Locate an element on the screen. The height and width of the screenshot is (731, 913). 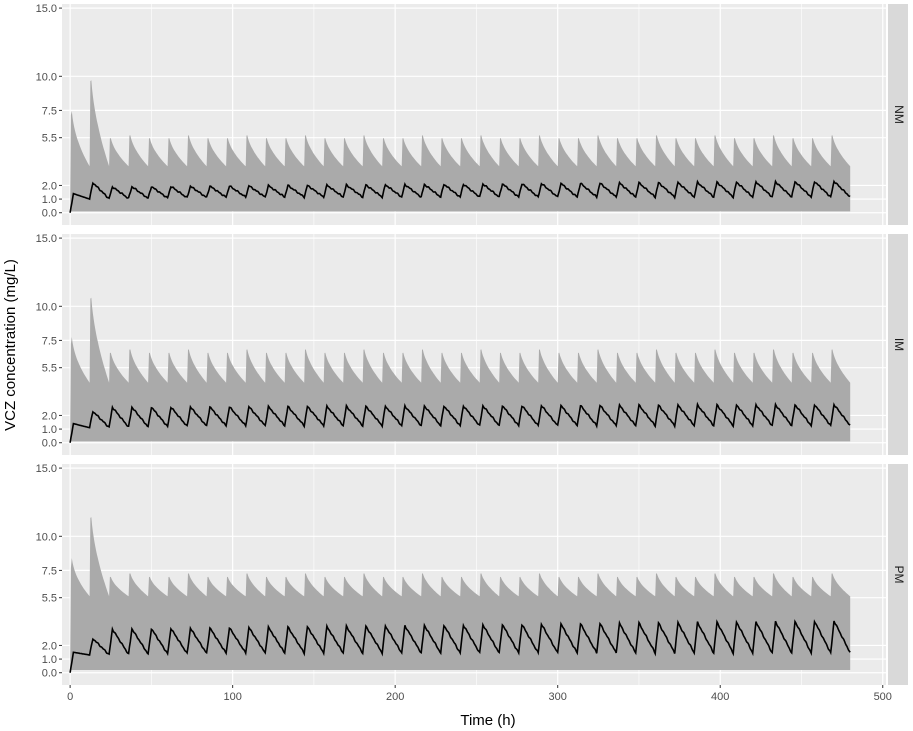
median-line-nm is located at coordinates (460, 196).